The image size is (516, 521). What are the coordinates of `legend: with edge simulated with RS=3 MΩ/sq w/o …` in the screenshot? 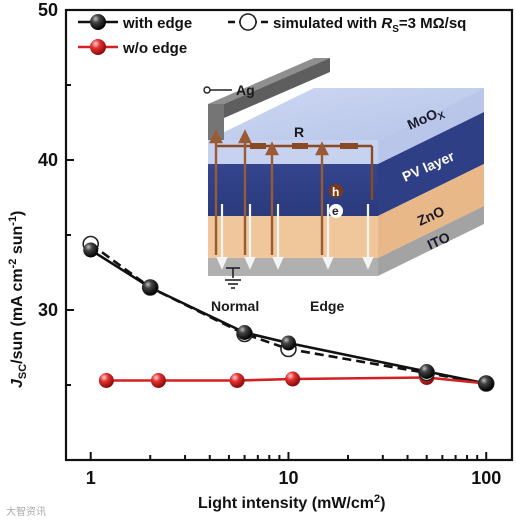 It's located at (272, 35).